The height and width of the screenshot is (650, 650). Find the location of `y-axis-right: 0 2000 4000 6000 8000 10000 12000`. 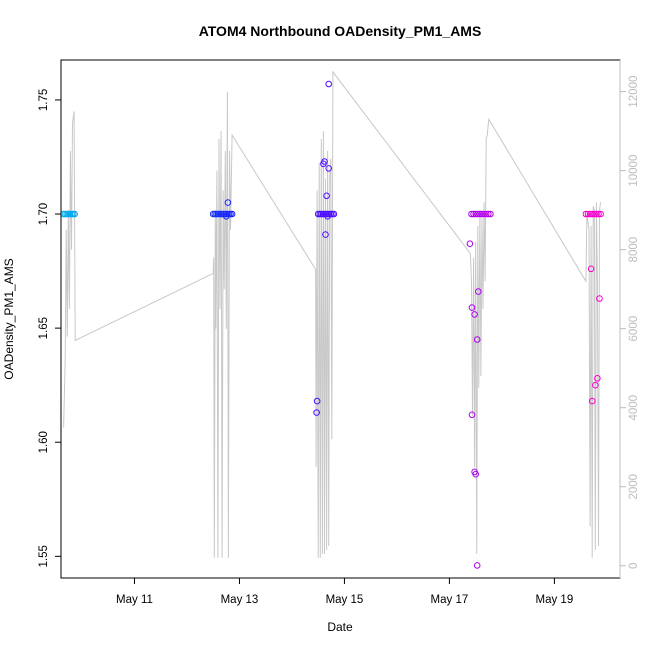

y-axis-right: 0 2000 4000 6000 8000 10000 12000 is located at coordinates (629, 319).